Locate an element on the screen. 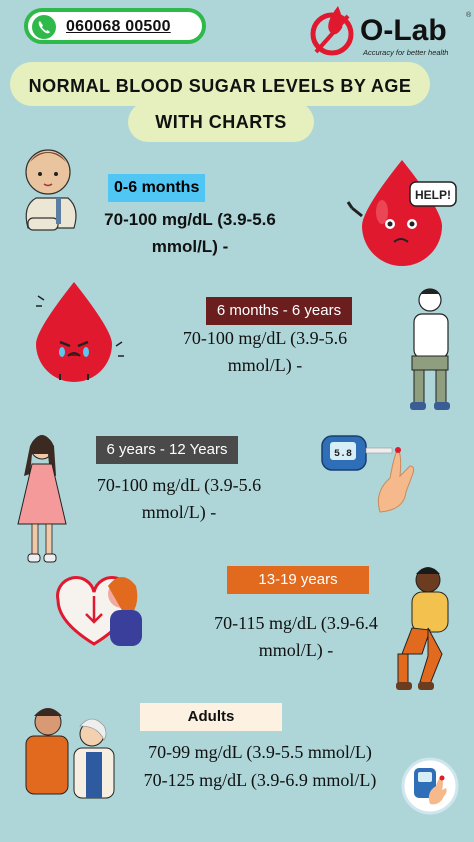  age-label-6-12-years: 6 years - 12 Years is located at coordinates (167, 450).